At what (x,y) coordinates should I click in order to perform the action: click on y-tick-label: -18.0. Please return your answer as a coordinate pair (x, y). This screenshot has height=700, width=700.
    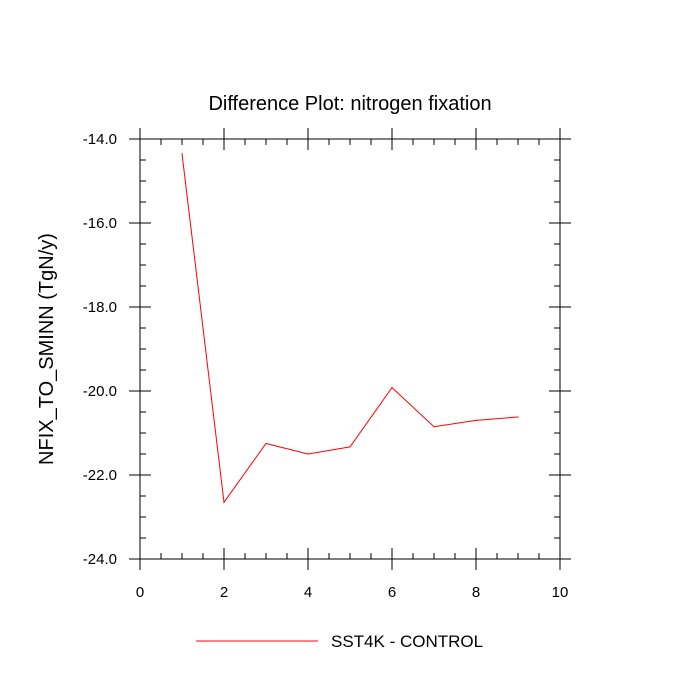
    Looking at the image, I should click on (100, 307).